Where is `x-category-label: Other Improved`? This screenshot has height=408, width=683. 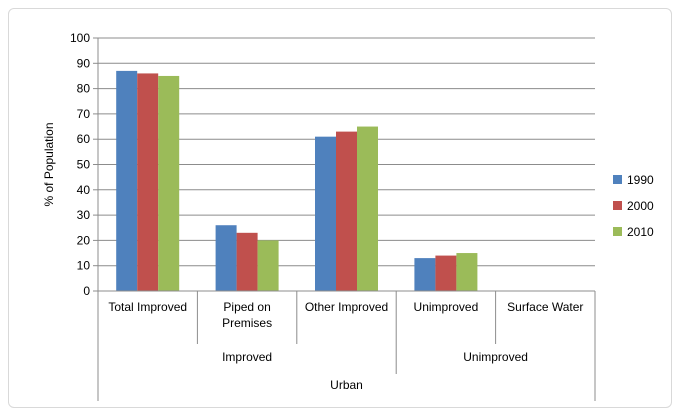
x-category-label: Other Improved is located at coordinates (346, 307).